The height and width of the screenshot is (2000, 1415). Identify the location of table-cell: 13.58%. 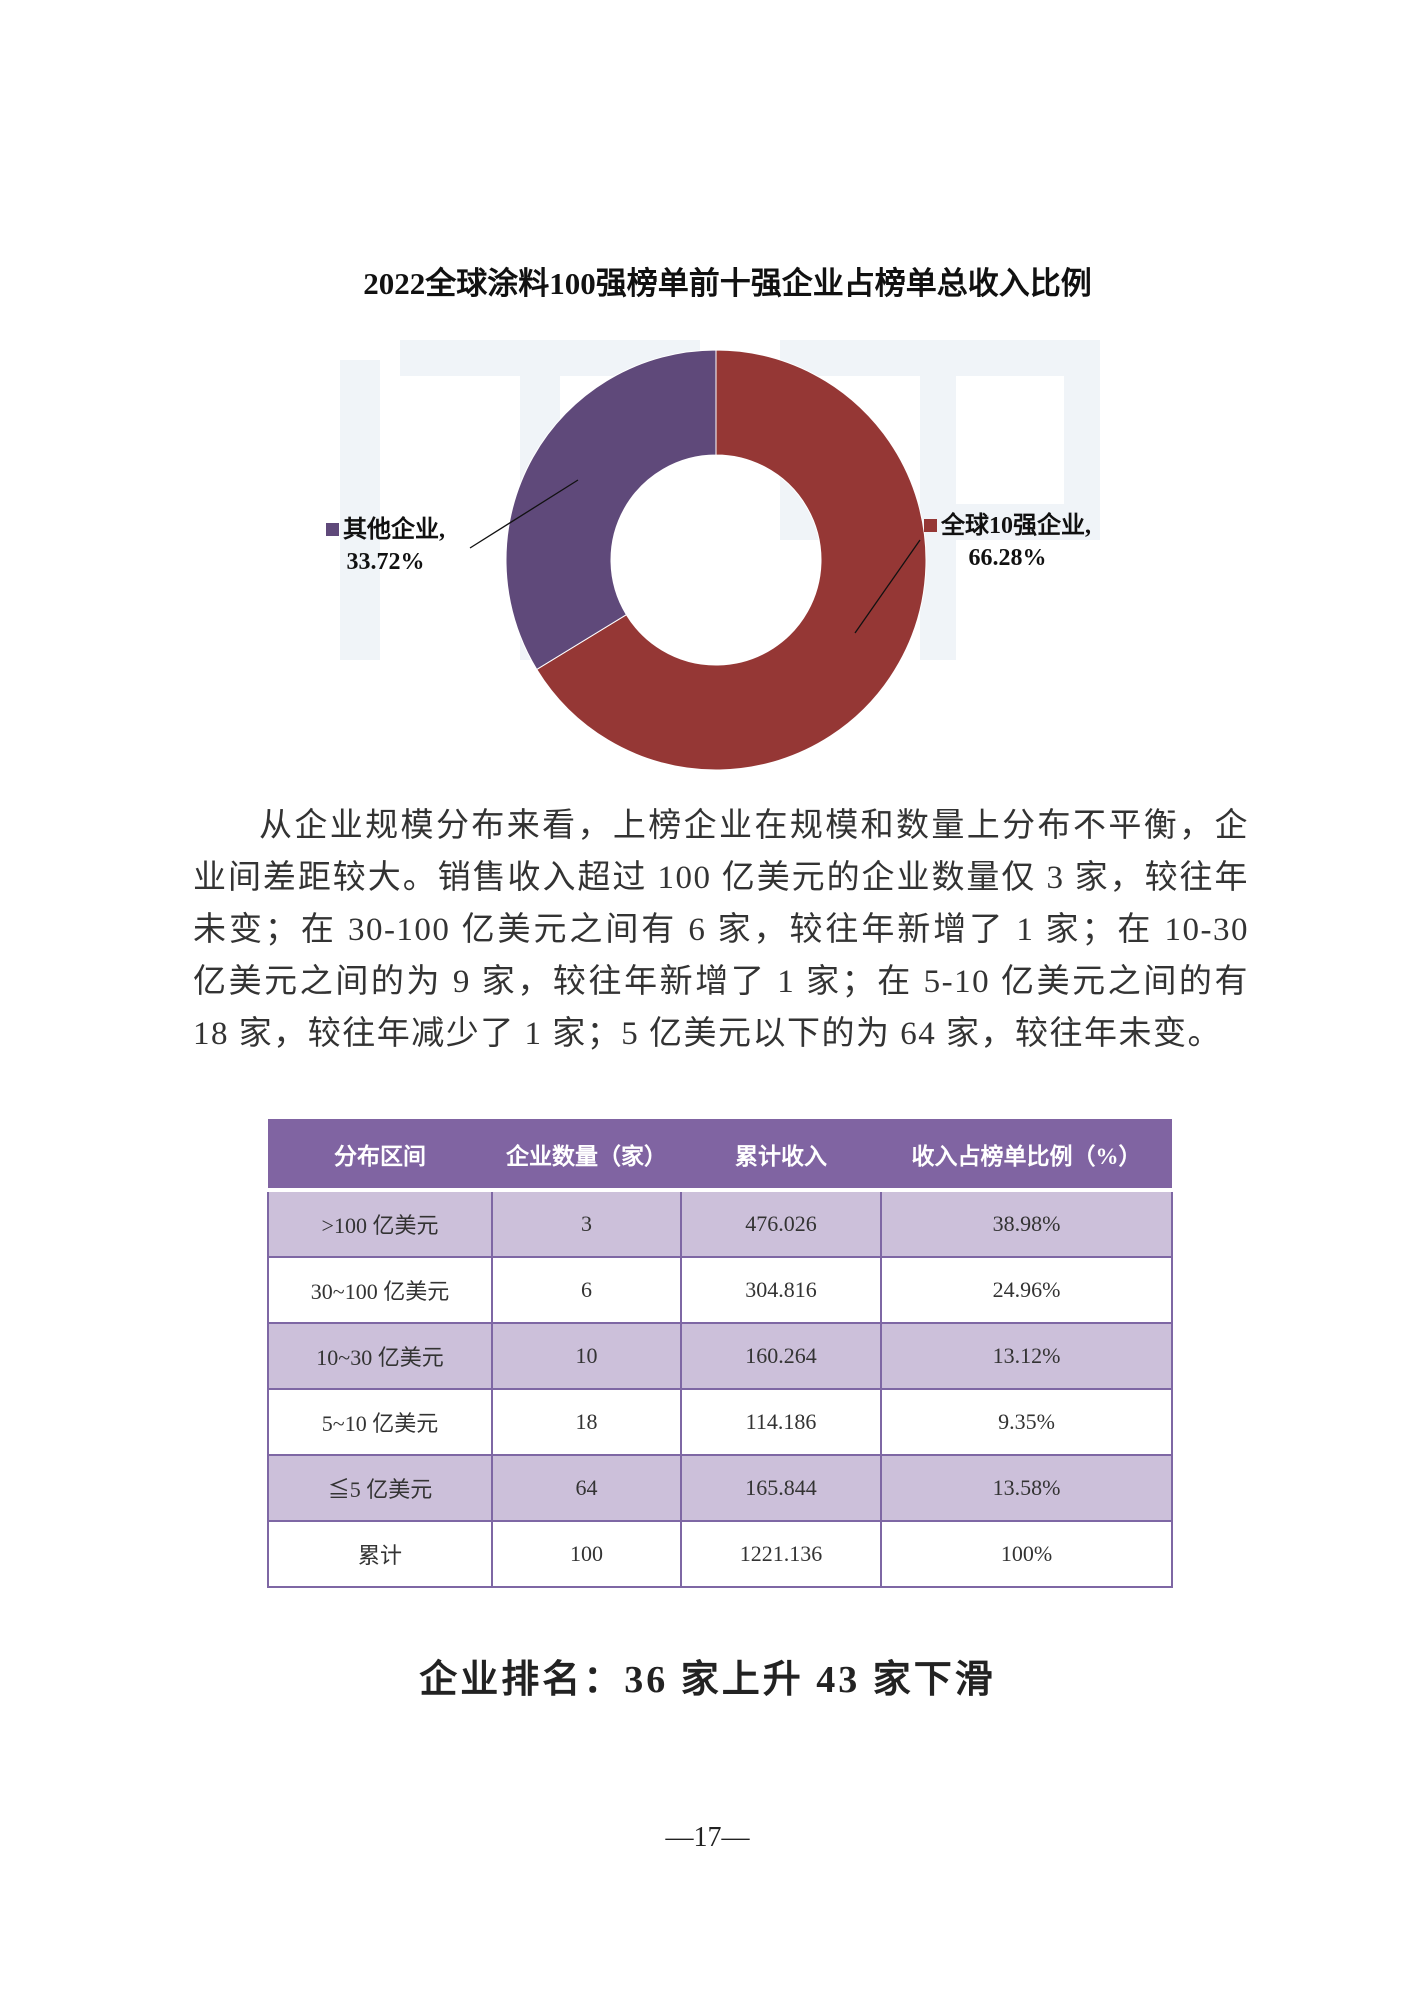
(1026, 1488).